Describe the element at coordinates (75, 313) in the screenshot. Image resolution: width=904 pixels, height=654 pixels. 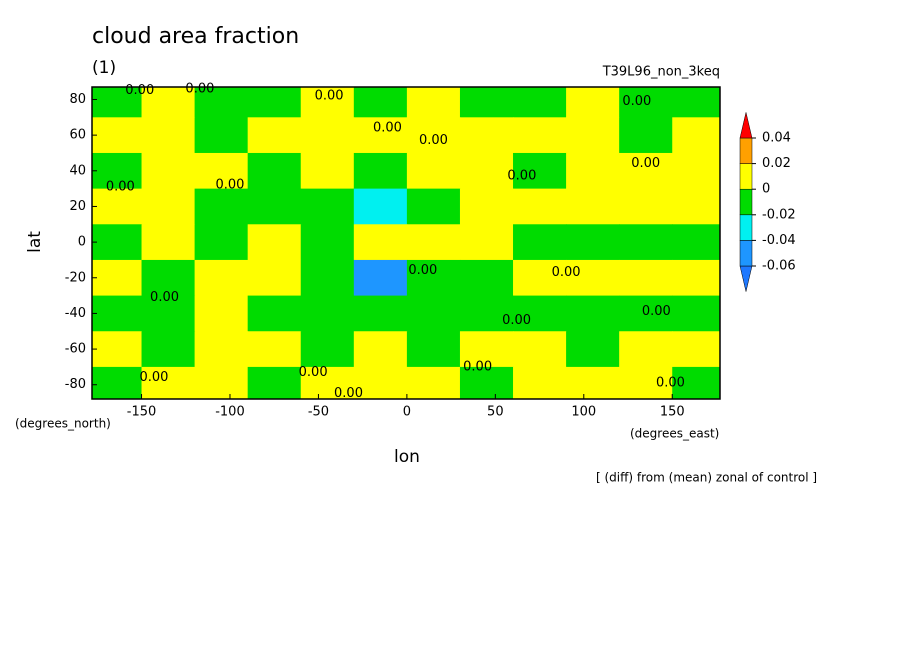
I see `y-tick-label: -40` at that location.